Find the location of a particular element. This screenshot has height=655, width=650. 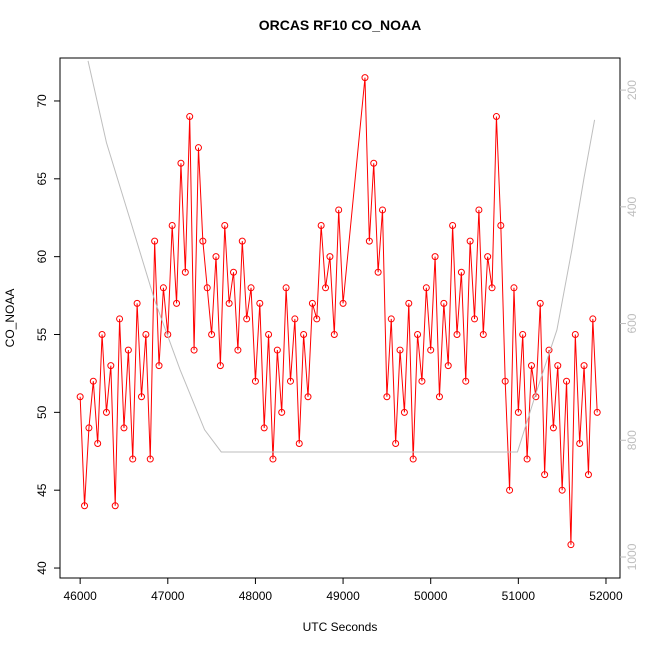

chart-title: ORCAS RF10 CO_NOAA is located at coordinates (340, 25).